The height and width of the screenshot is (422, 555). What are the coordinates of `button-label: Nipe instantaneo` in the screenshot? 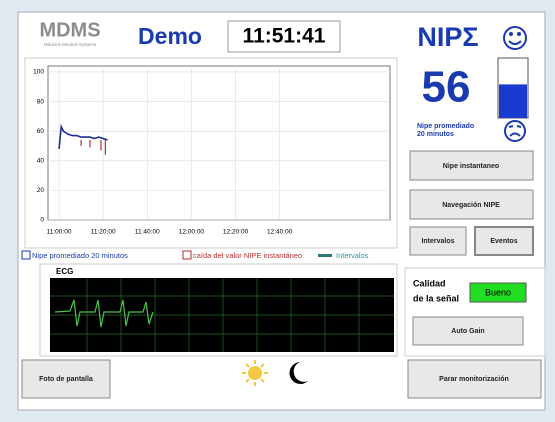 It's located at (471, 166).